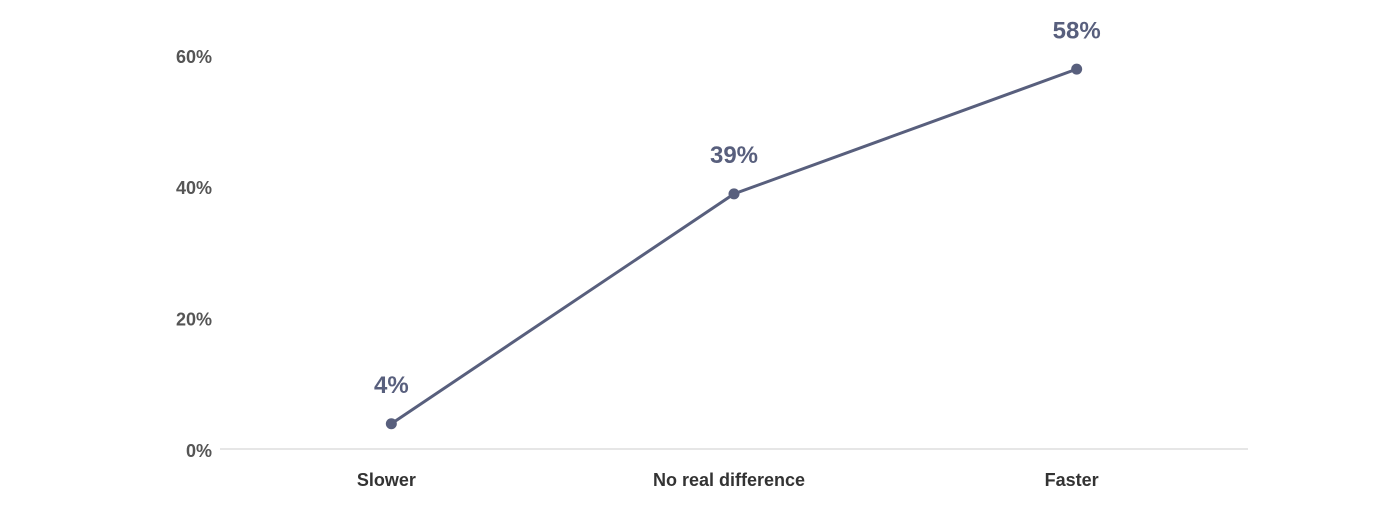  I want to click on x-tick-label: Slower, so click(386, 480).